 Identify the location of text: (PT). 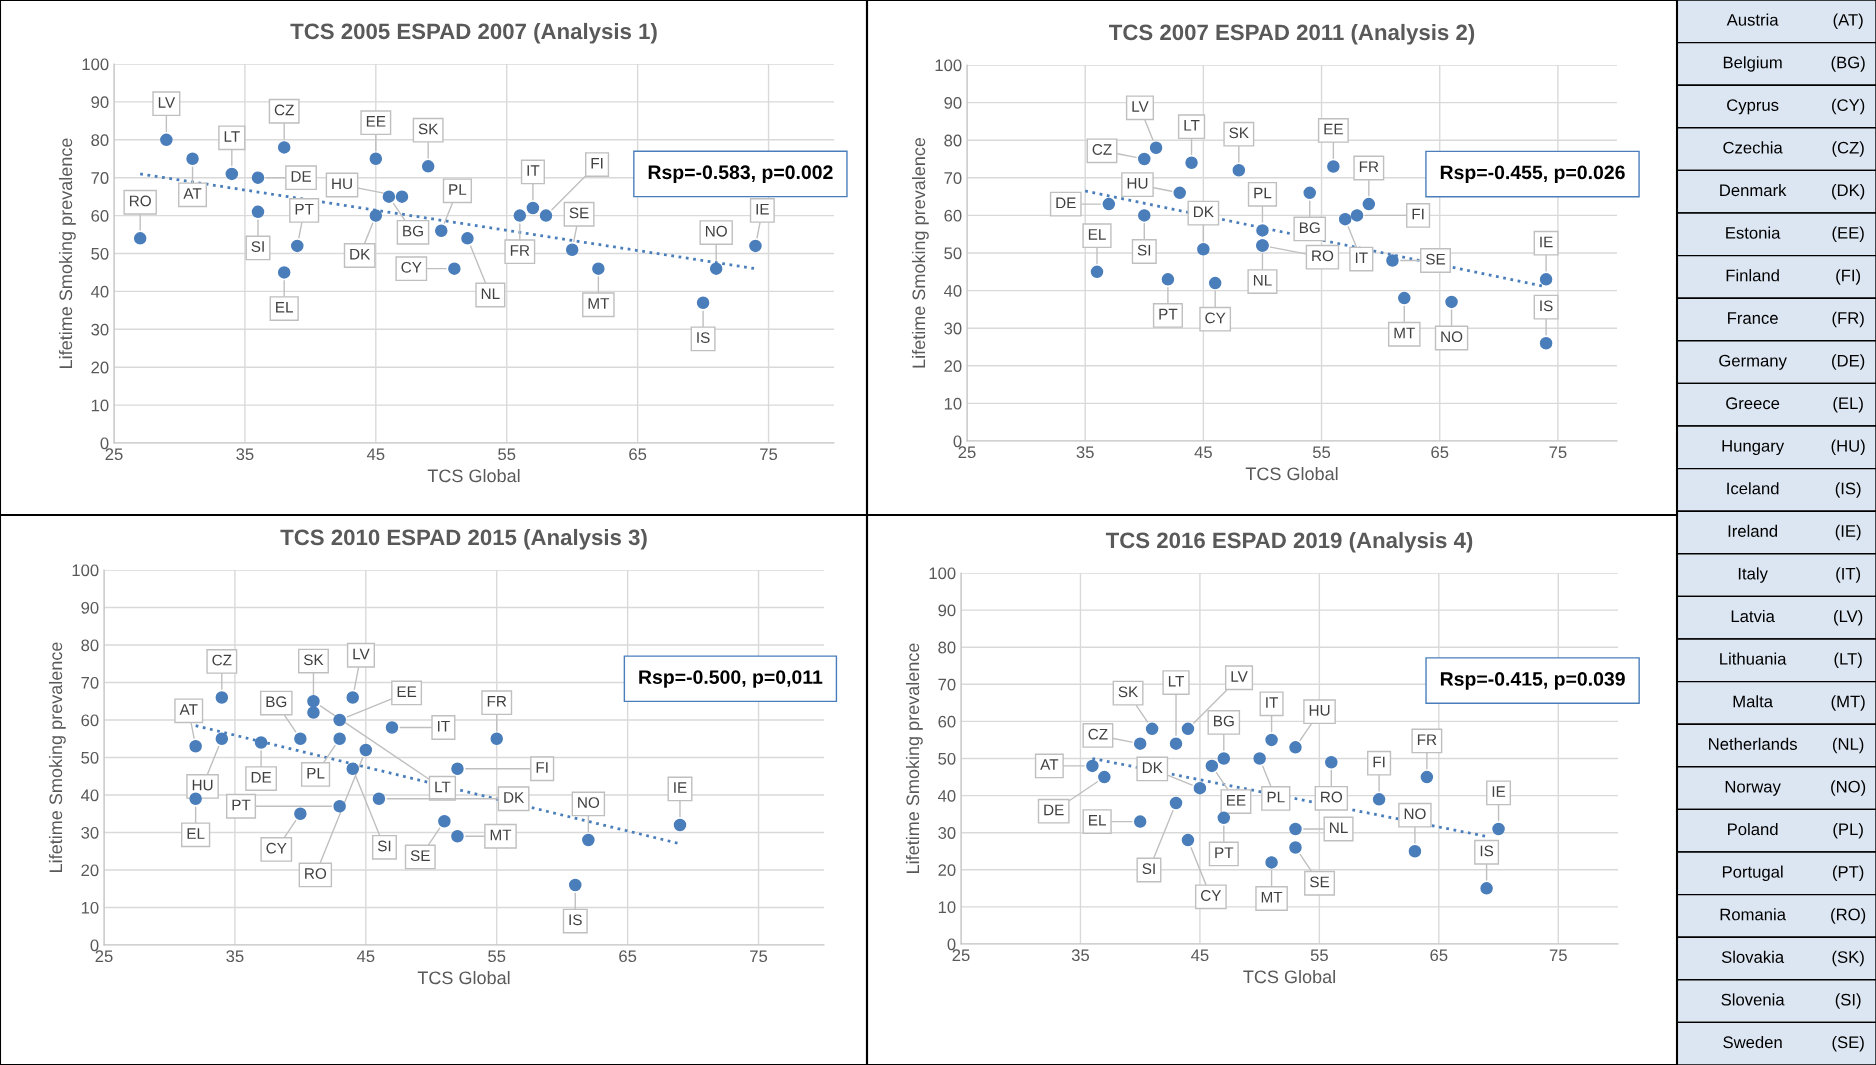
(1848, 873).